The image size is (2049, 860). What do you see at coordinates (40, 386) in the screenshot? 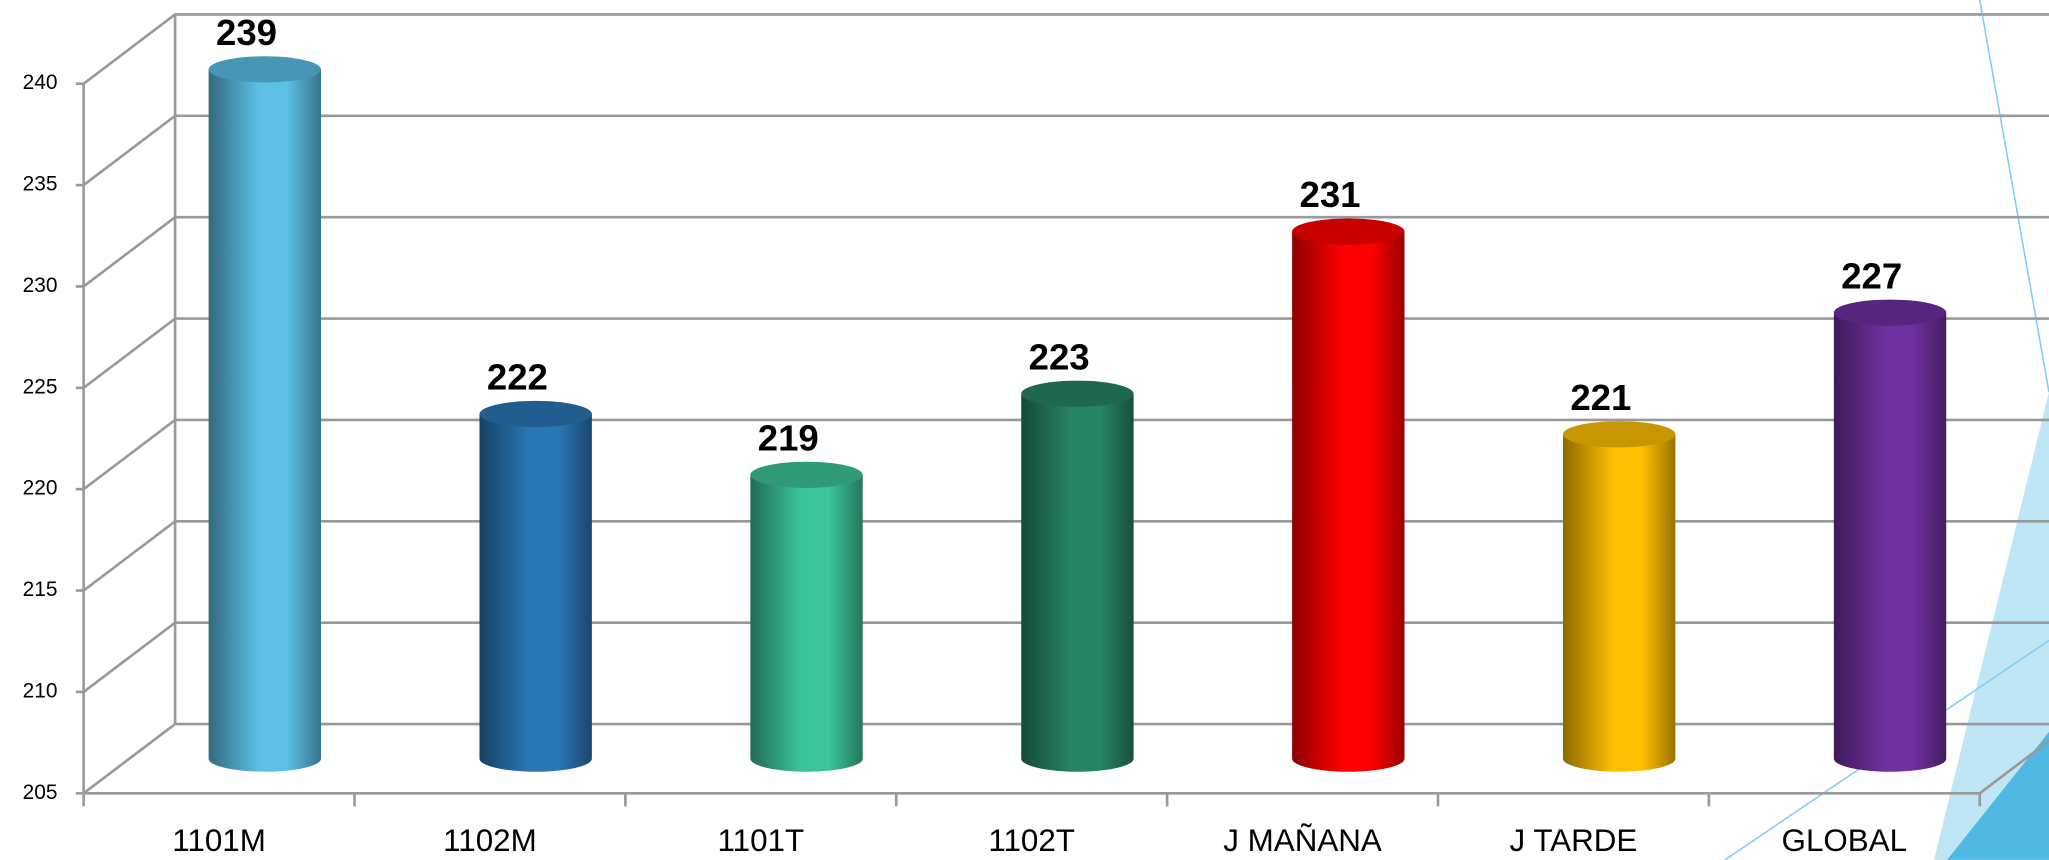
I see `y-tick-label: 225` at bounding box center [40, 386].